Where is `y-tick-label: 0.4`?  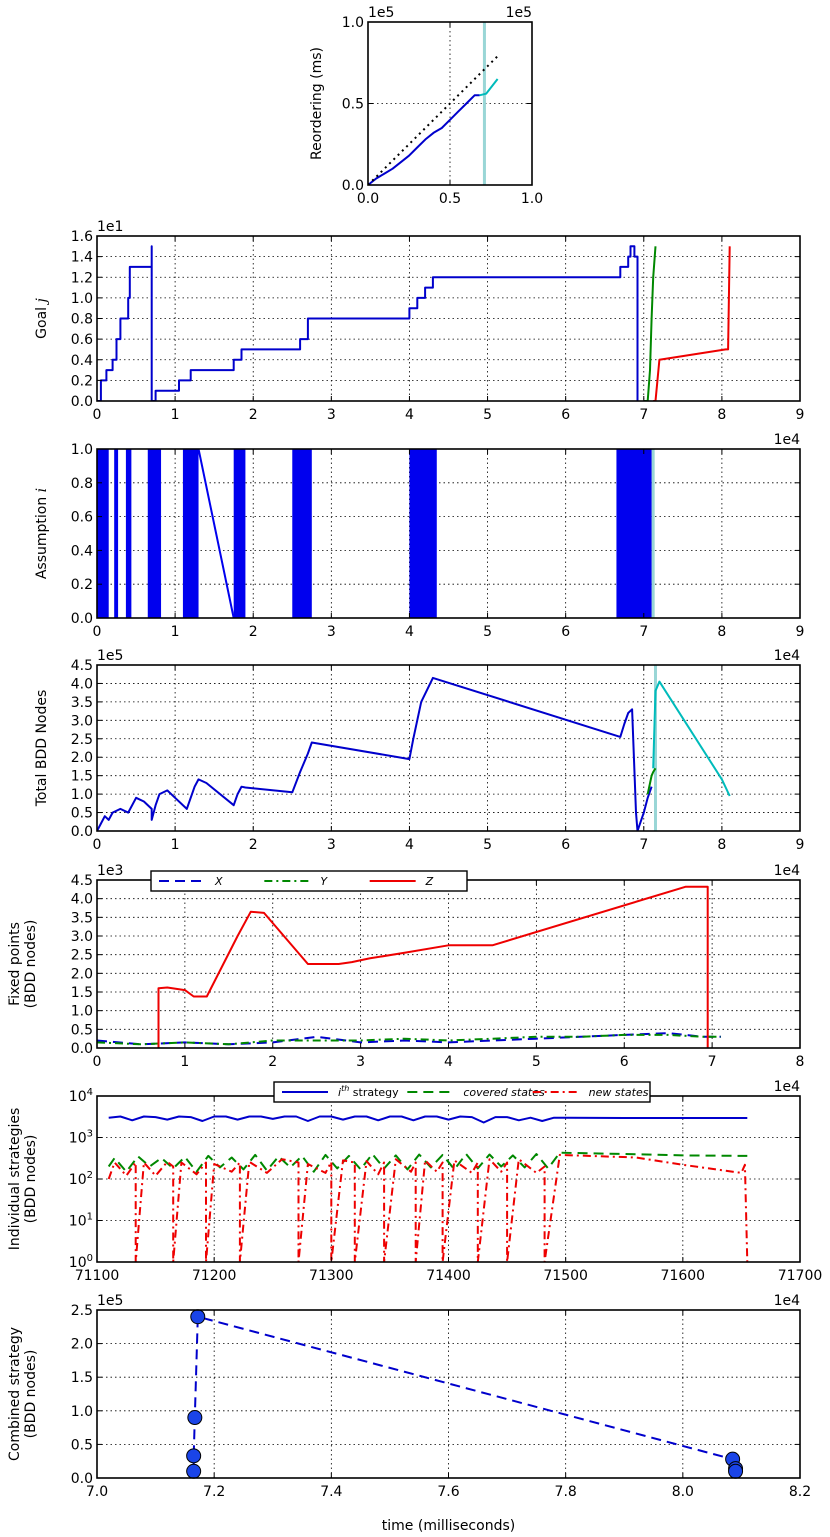
y-tick-label: 0.4 is located at coordinates (82, 551).